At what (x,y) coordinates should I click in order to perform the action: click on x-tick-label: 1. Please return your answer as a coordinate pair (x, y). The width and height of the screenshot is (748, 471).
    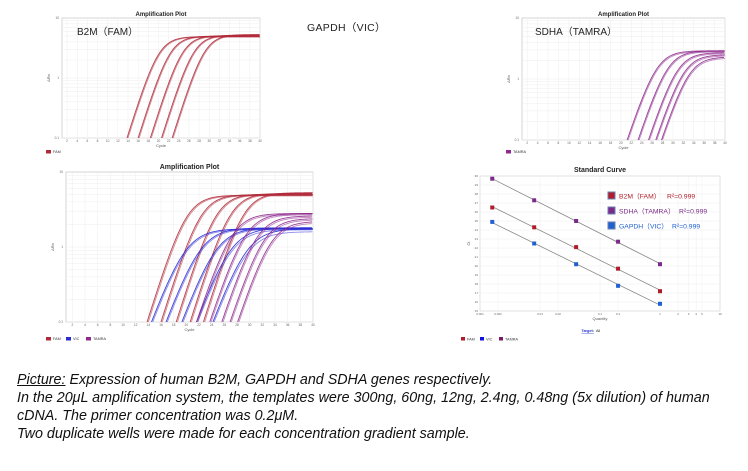
    Looking at the image, I should click on (660, 314).